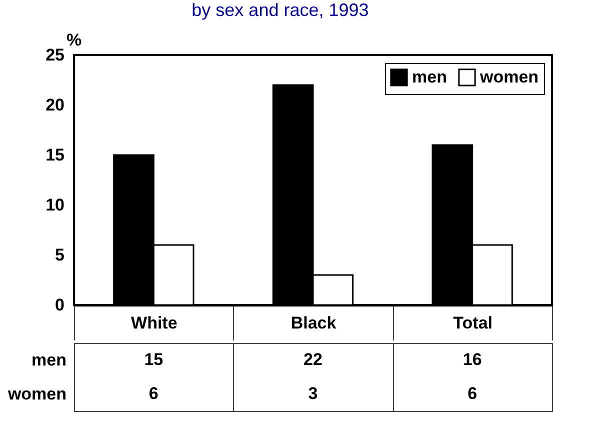 The width and height of the screenshot is (594, 448). Describe the element at coordinates (49, 360) in the screenshot. I see `text: men` at that location.